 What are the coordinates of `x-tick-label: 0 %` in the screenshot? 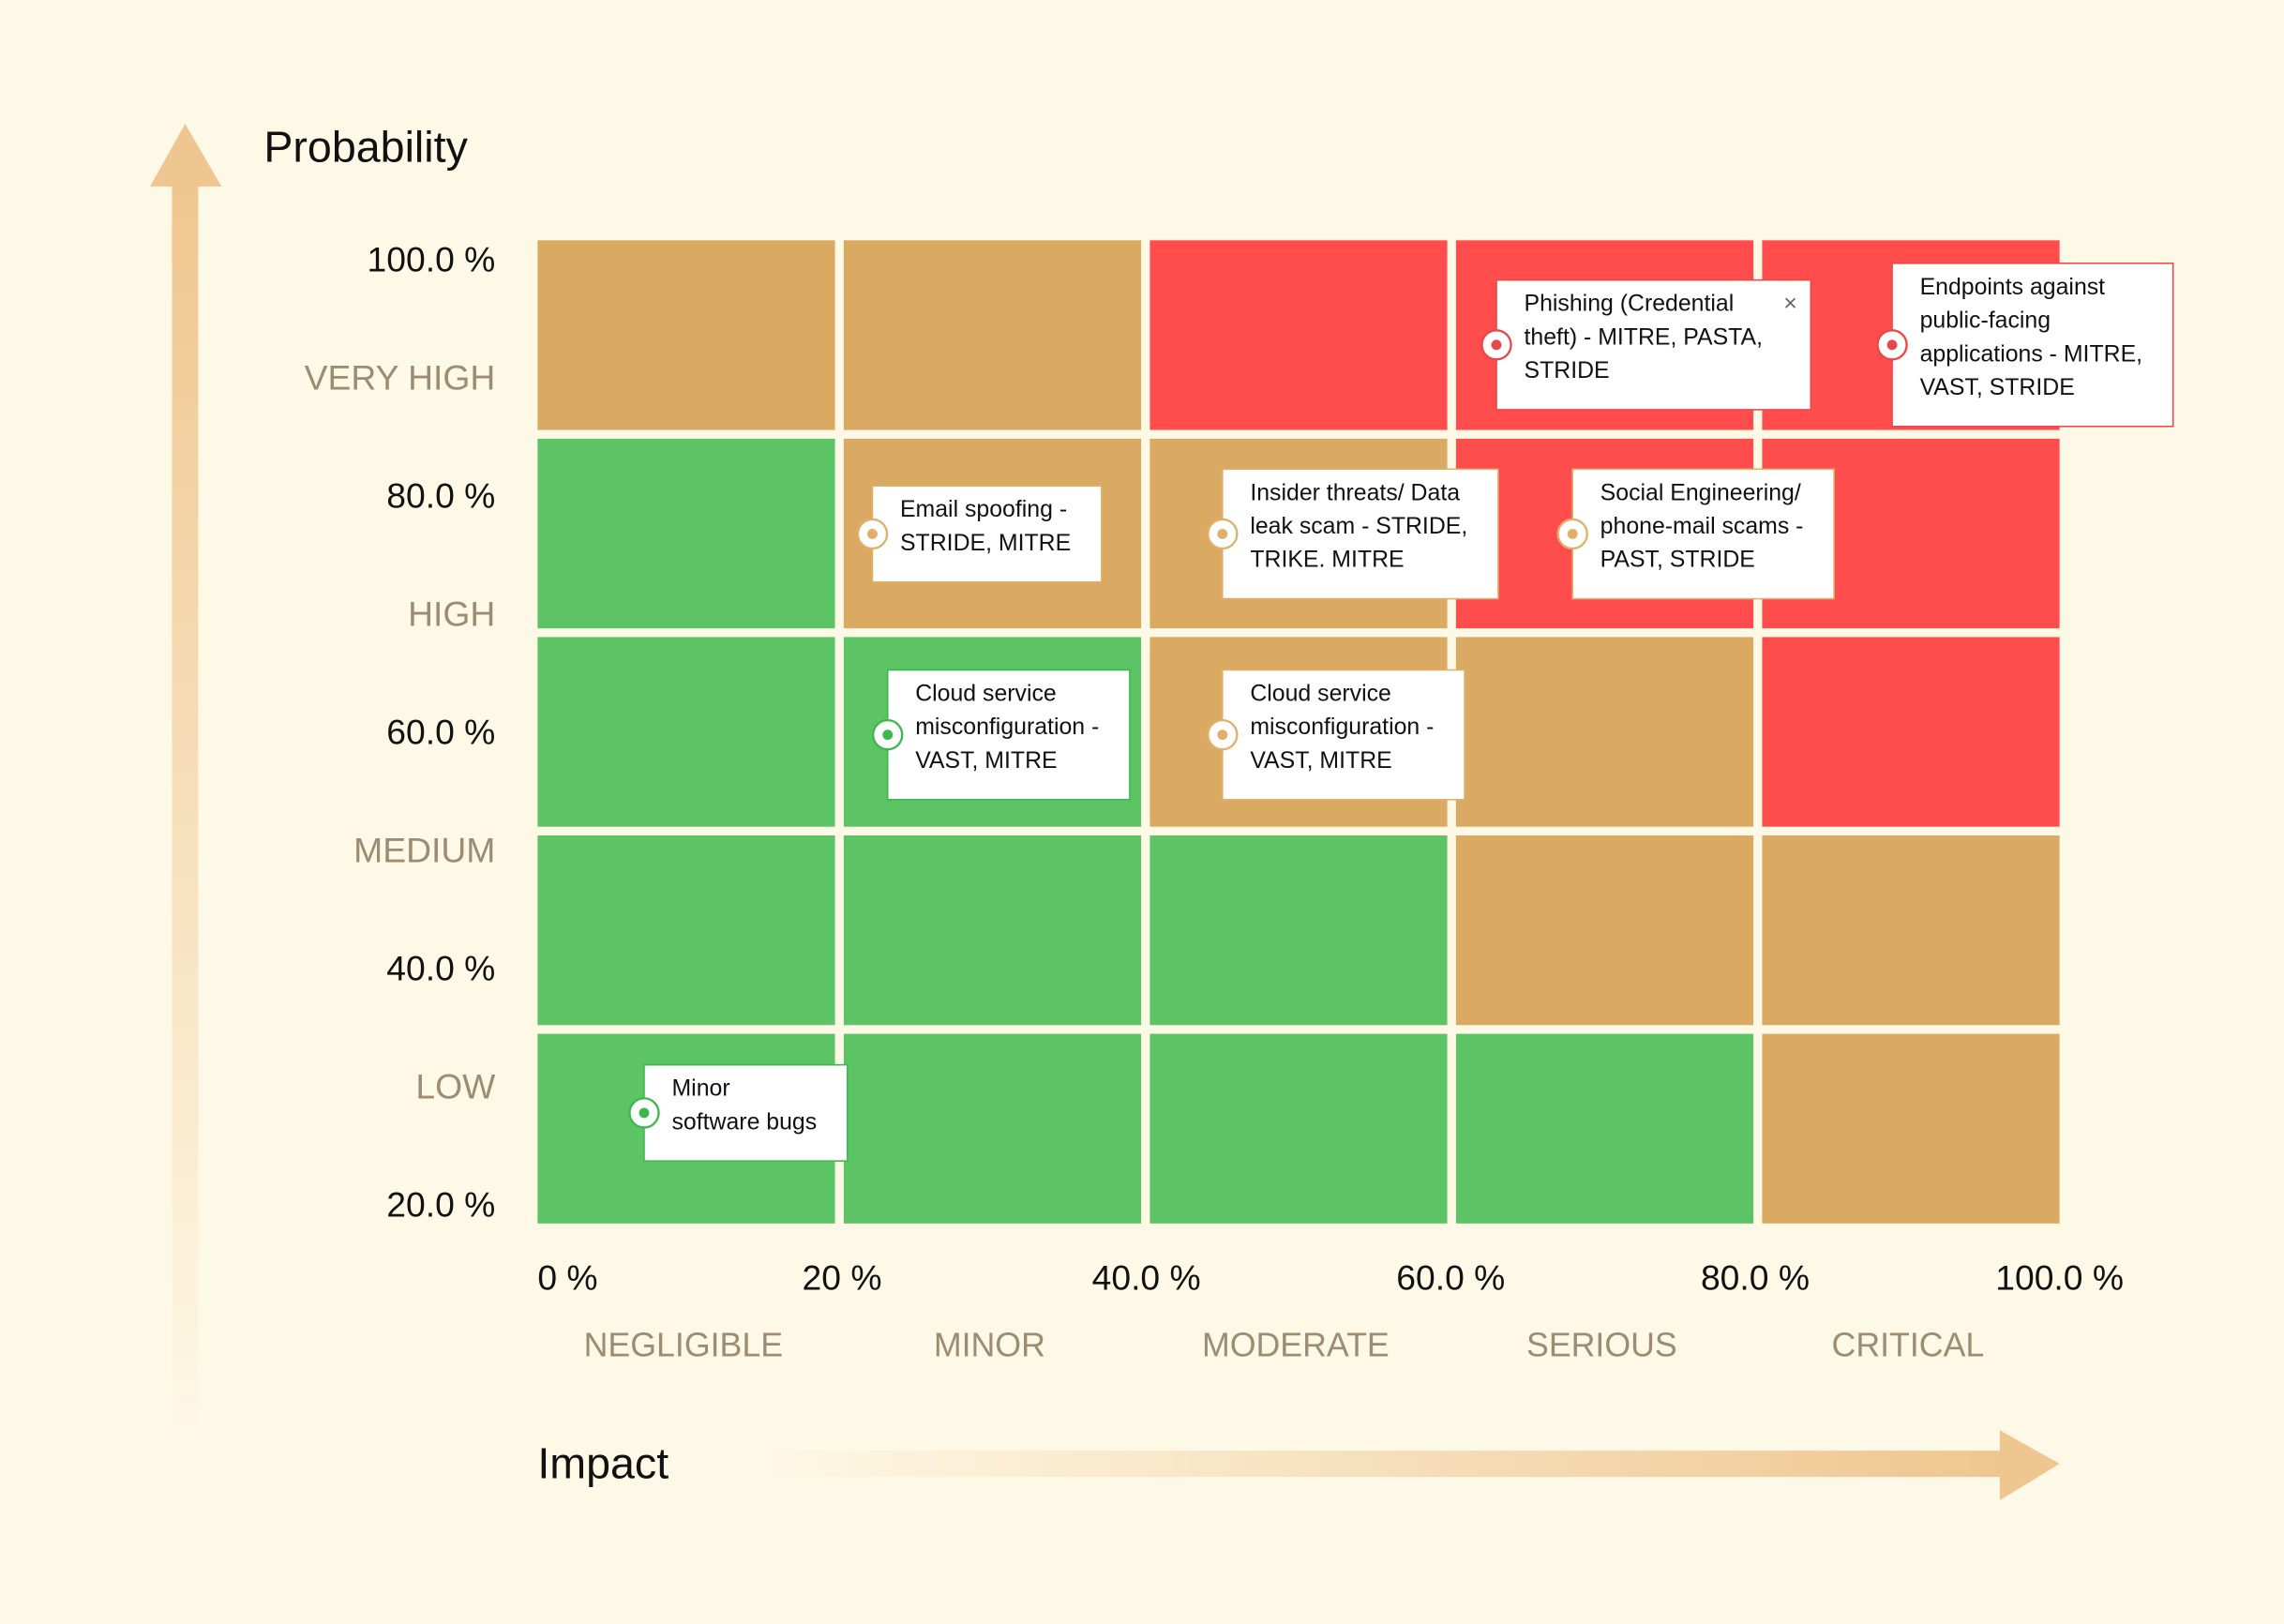 It's located at (567, 1277).